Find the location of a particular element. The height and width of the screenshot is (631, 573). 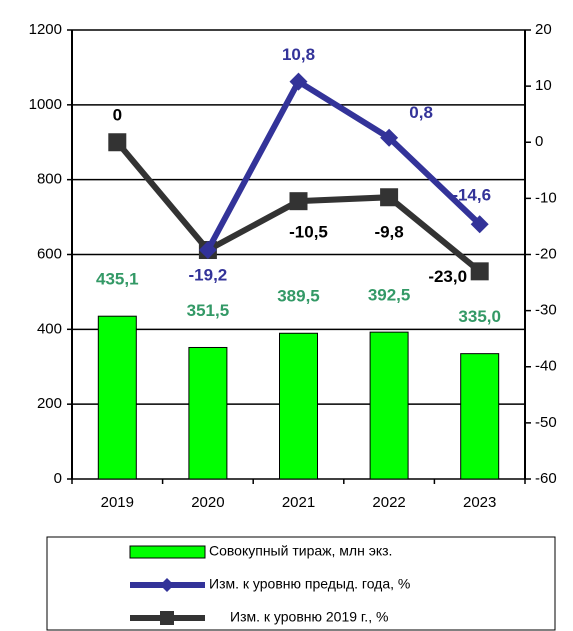

legend-label: Совокупный тираж, млн экз. is located at coordinates (300, 551).